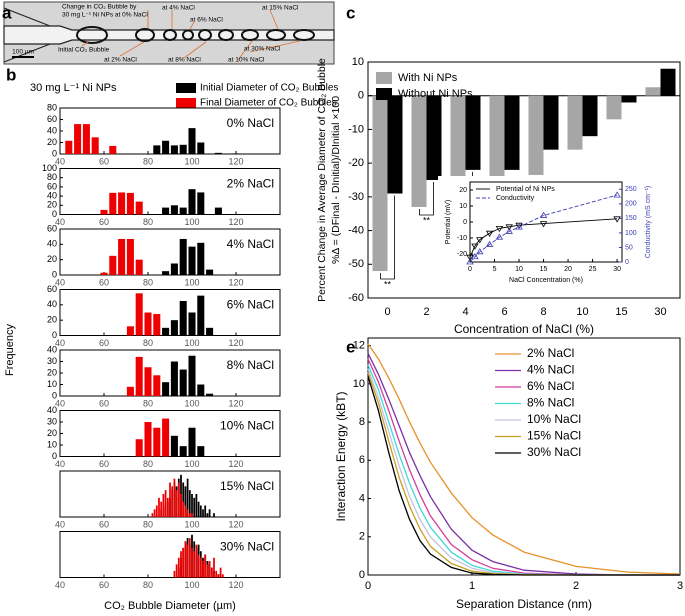 Image resolution: width=685 pixels, height=616 pixels. Describe the element at coordinates (269, 88) in the screenshot. I see `legend-label: Initial Diameter of CO₂ Bubbles` at that location.